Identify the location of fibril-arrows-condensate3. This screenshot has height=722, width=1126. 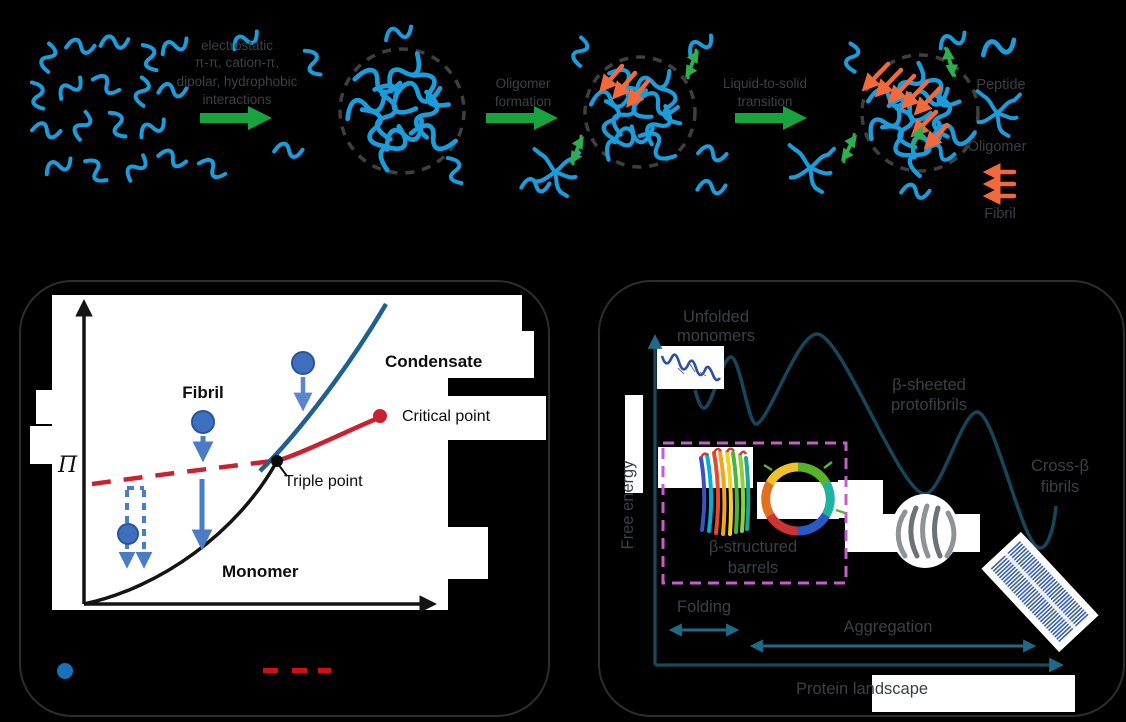
(905, 105).